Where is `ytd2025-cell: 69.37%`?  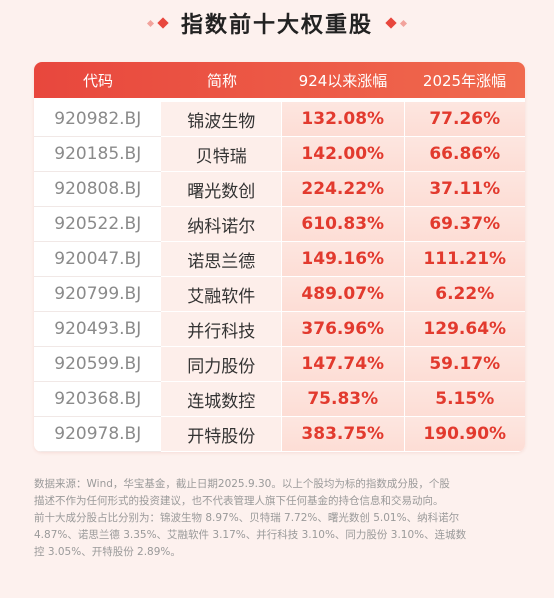
ytd2025-cell: 69.37% is located at coordinates (464, 224).